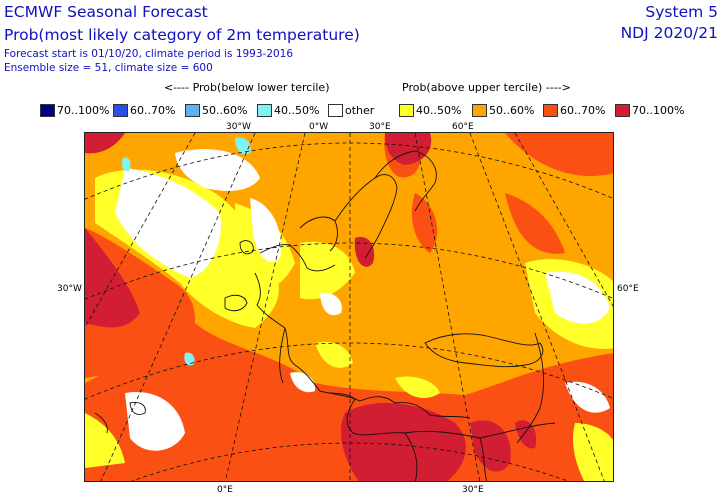  Describe the element at coordinates (186, 251) in the screenshot. I see `prob-below-40-50-areas` at that location.